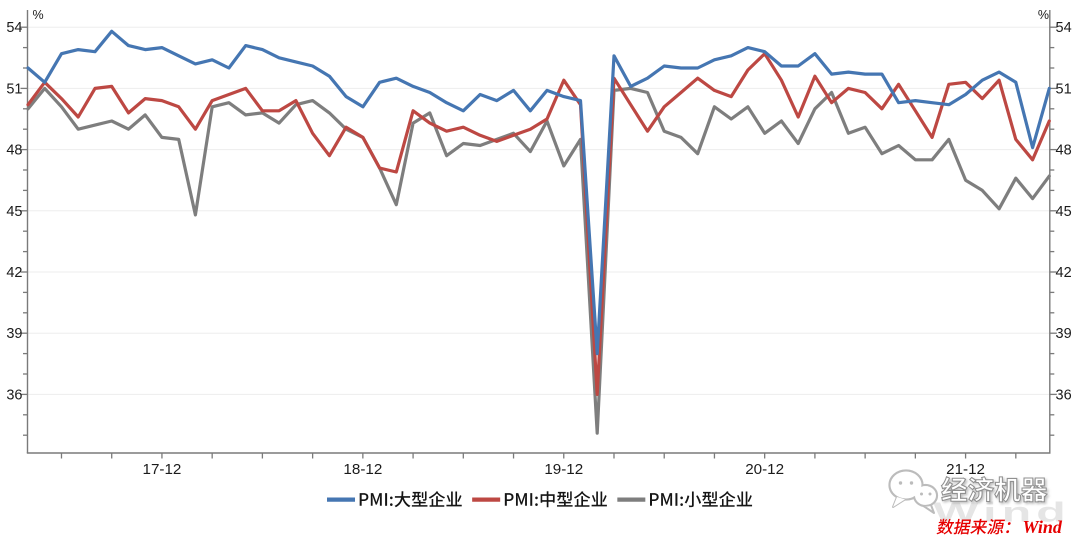  What do you see at coordinates (965, 469) in the screenshot?
I see `x-axis-tick-label: 21-12` at bounding box center [965, 469].